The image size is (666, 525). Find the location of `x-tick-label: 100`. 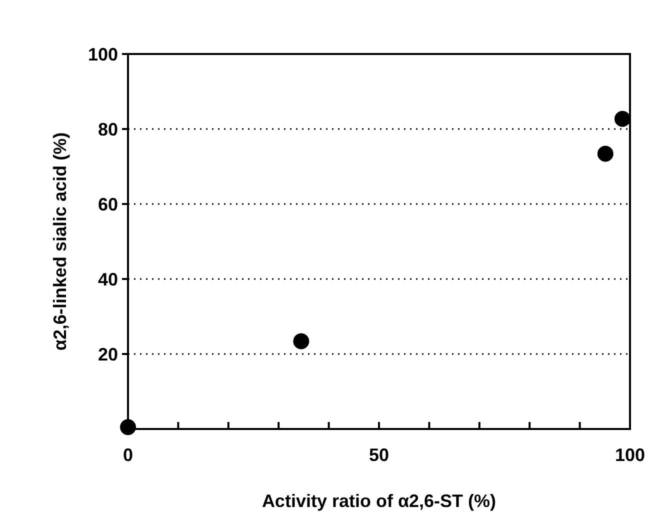

x-tick-label: 100 is located at coordinates (630, 455).